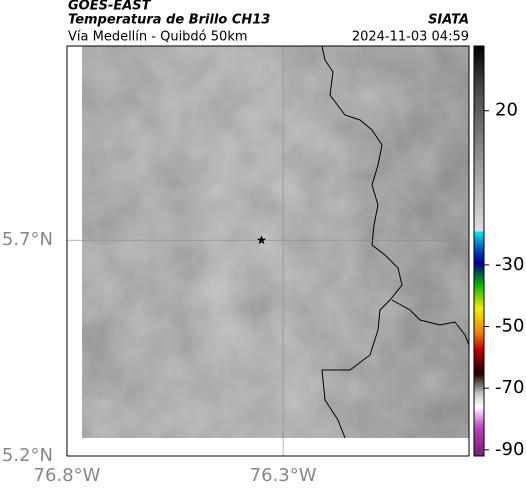 This screenshot has width=526, height=491. What do you see at coordinates (479, 251) in the screenshot?
I see `colorbar` at bounding box center [479, 251].